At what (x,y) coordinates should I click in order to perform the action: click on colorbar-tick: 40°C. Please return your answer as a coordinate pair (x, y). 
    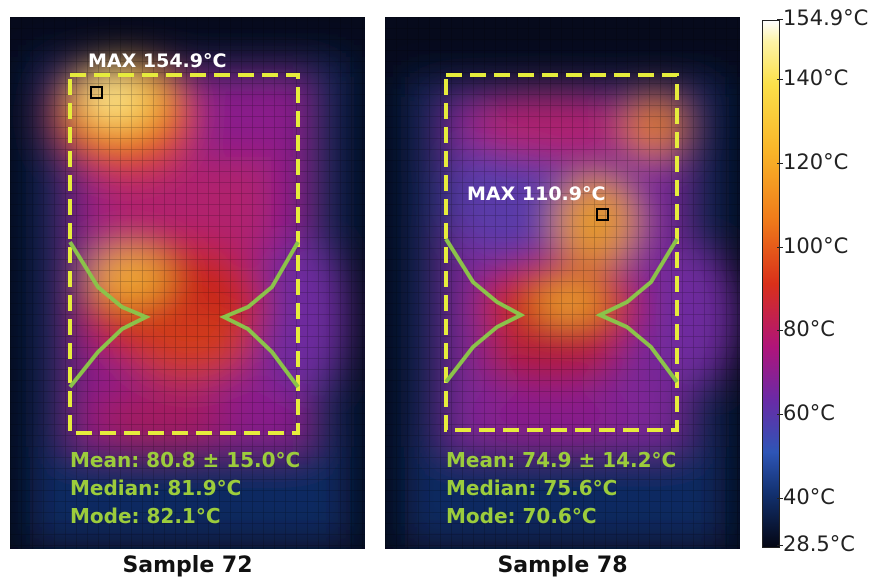
    Looking at the image, I should click on (803, 497).